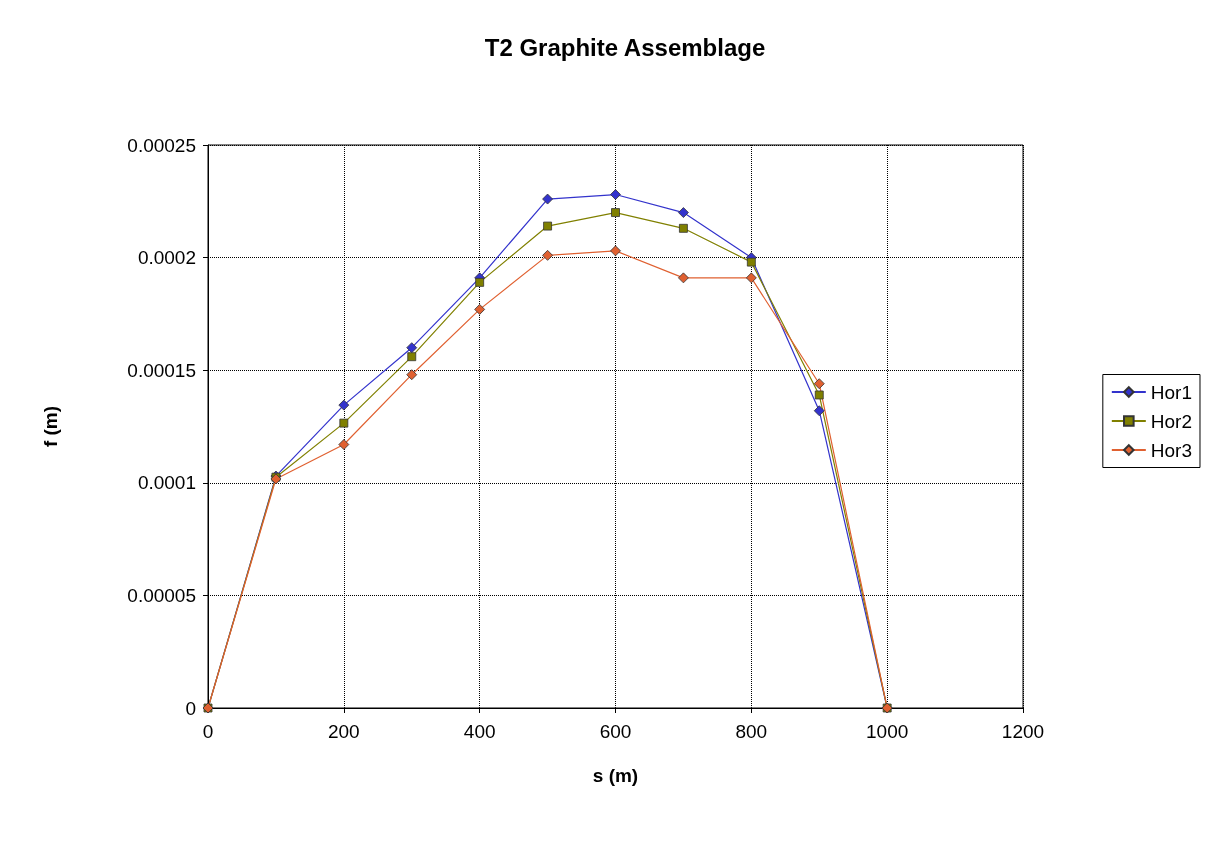 The image size is (1220, 842). Describe the element at coordinates (161, 145) in the screenshot. I see `y-tick-label: 0.00025` at that location.